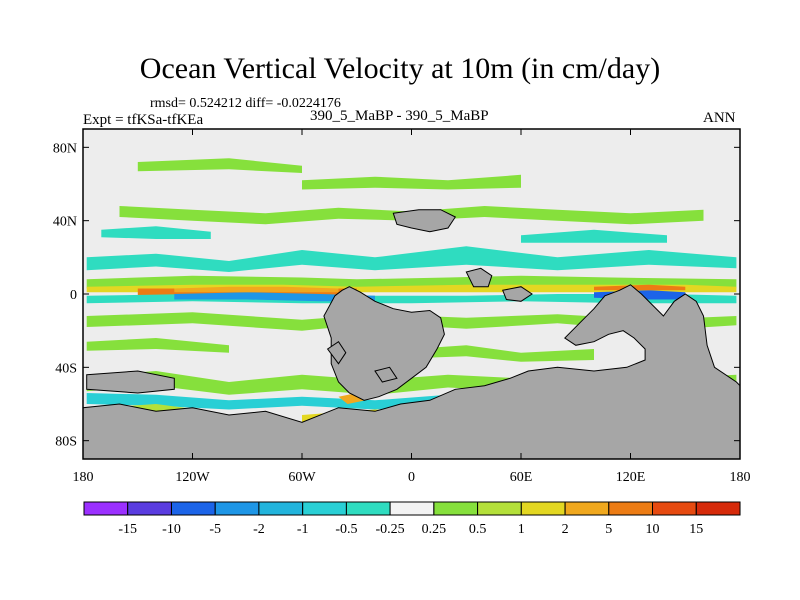 The height and width of the screenshot is (600, 800). Describe the element at coordinates (653, 529) in the screenshot. I see `colorbar-label: 10` at that location.